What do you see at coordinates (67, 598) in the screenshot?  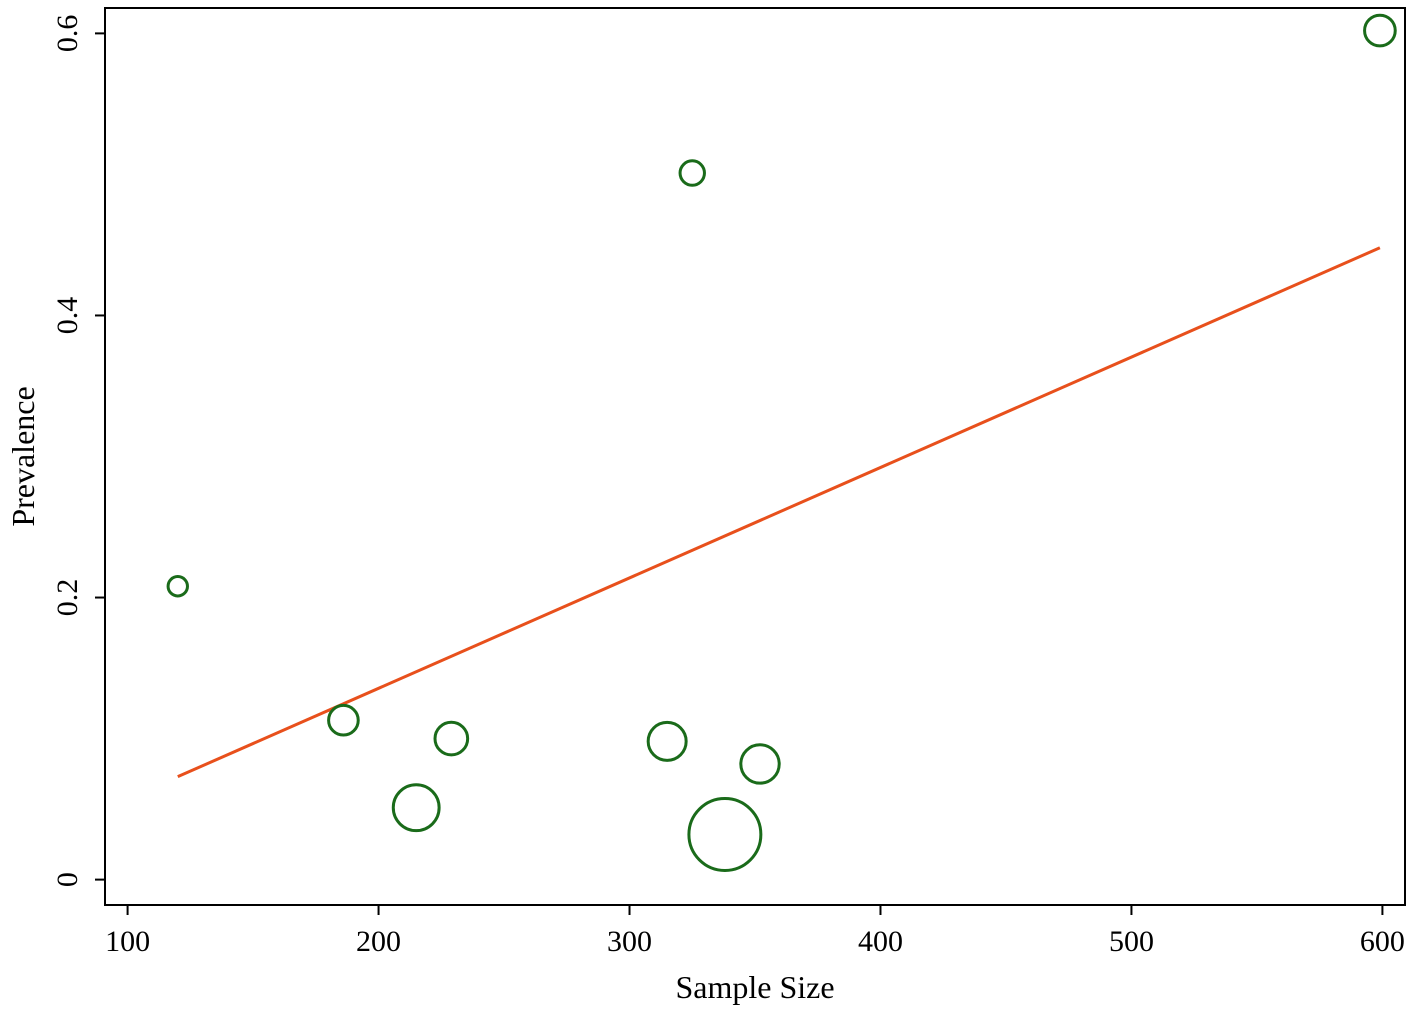 I see `y-tick-label: 0.2` at bounding box center [67, 598].